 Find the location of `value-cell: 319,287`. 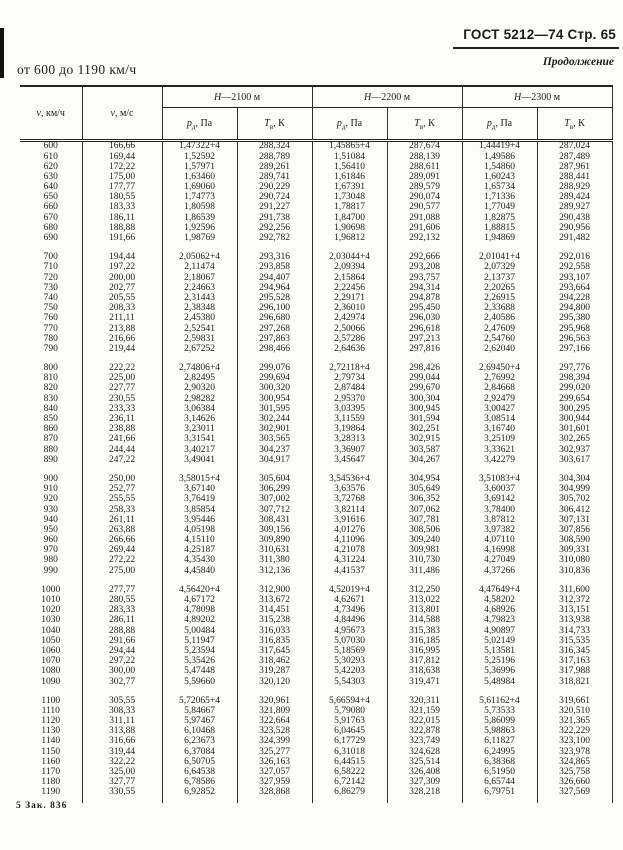

value-cell: 319,287 is located at coordinates (274, 672).